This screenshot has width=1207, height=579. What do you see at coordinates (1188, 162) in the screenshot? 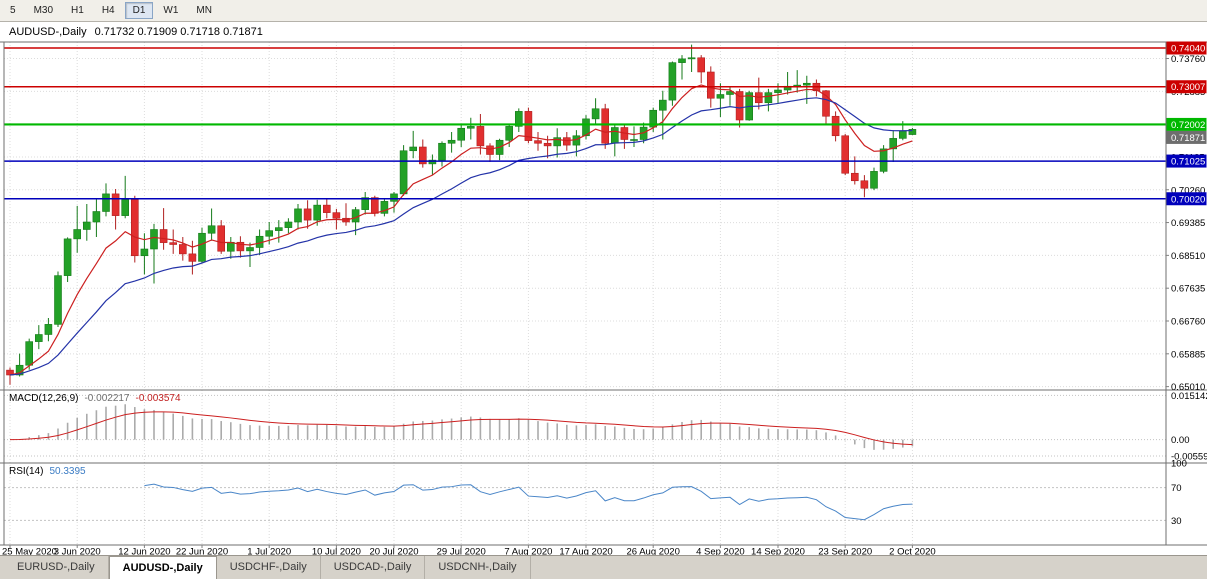
I see `price-level-badge-label: 0.71025` at bounding box center [1188, 162].